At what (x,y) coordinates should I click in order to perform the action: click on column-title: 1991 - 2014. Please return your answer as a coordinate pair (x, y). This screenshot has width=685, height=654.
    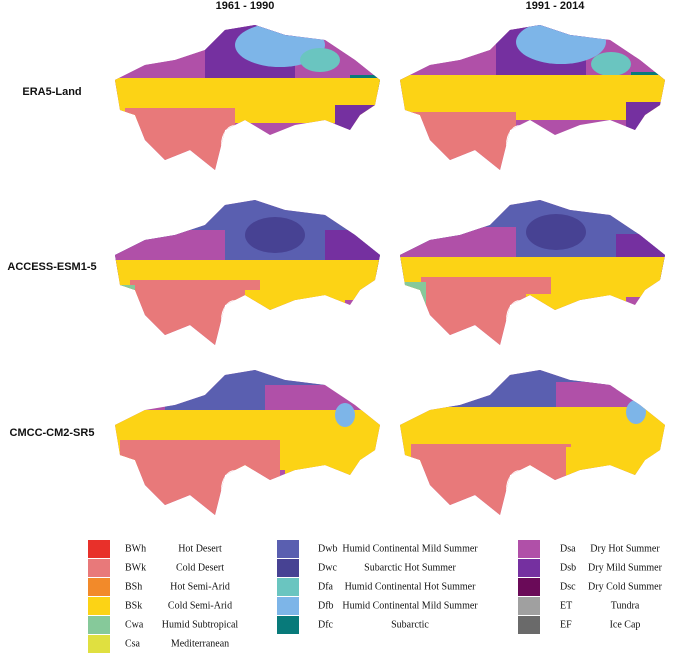
    Looking at the image, I should click on (556, 6).